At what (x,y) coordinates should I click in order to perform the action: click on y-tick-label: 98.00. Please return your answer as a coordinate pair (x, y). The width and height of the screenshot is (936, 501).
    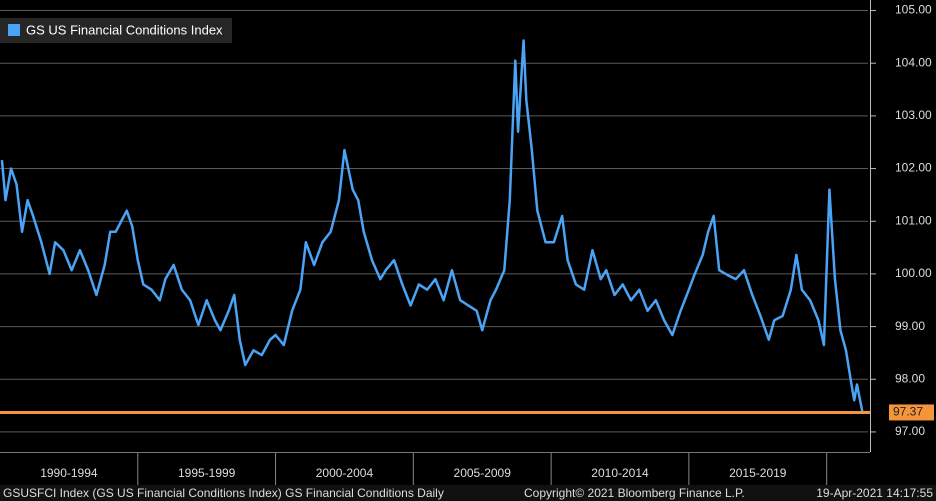
    Looking at the image, I should click on (910, 378).